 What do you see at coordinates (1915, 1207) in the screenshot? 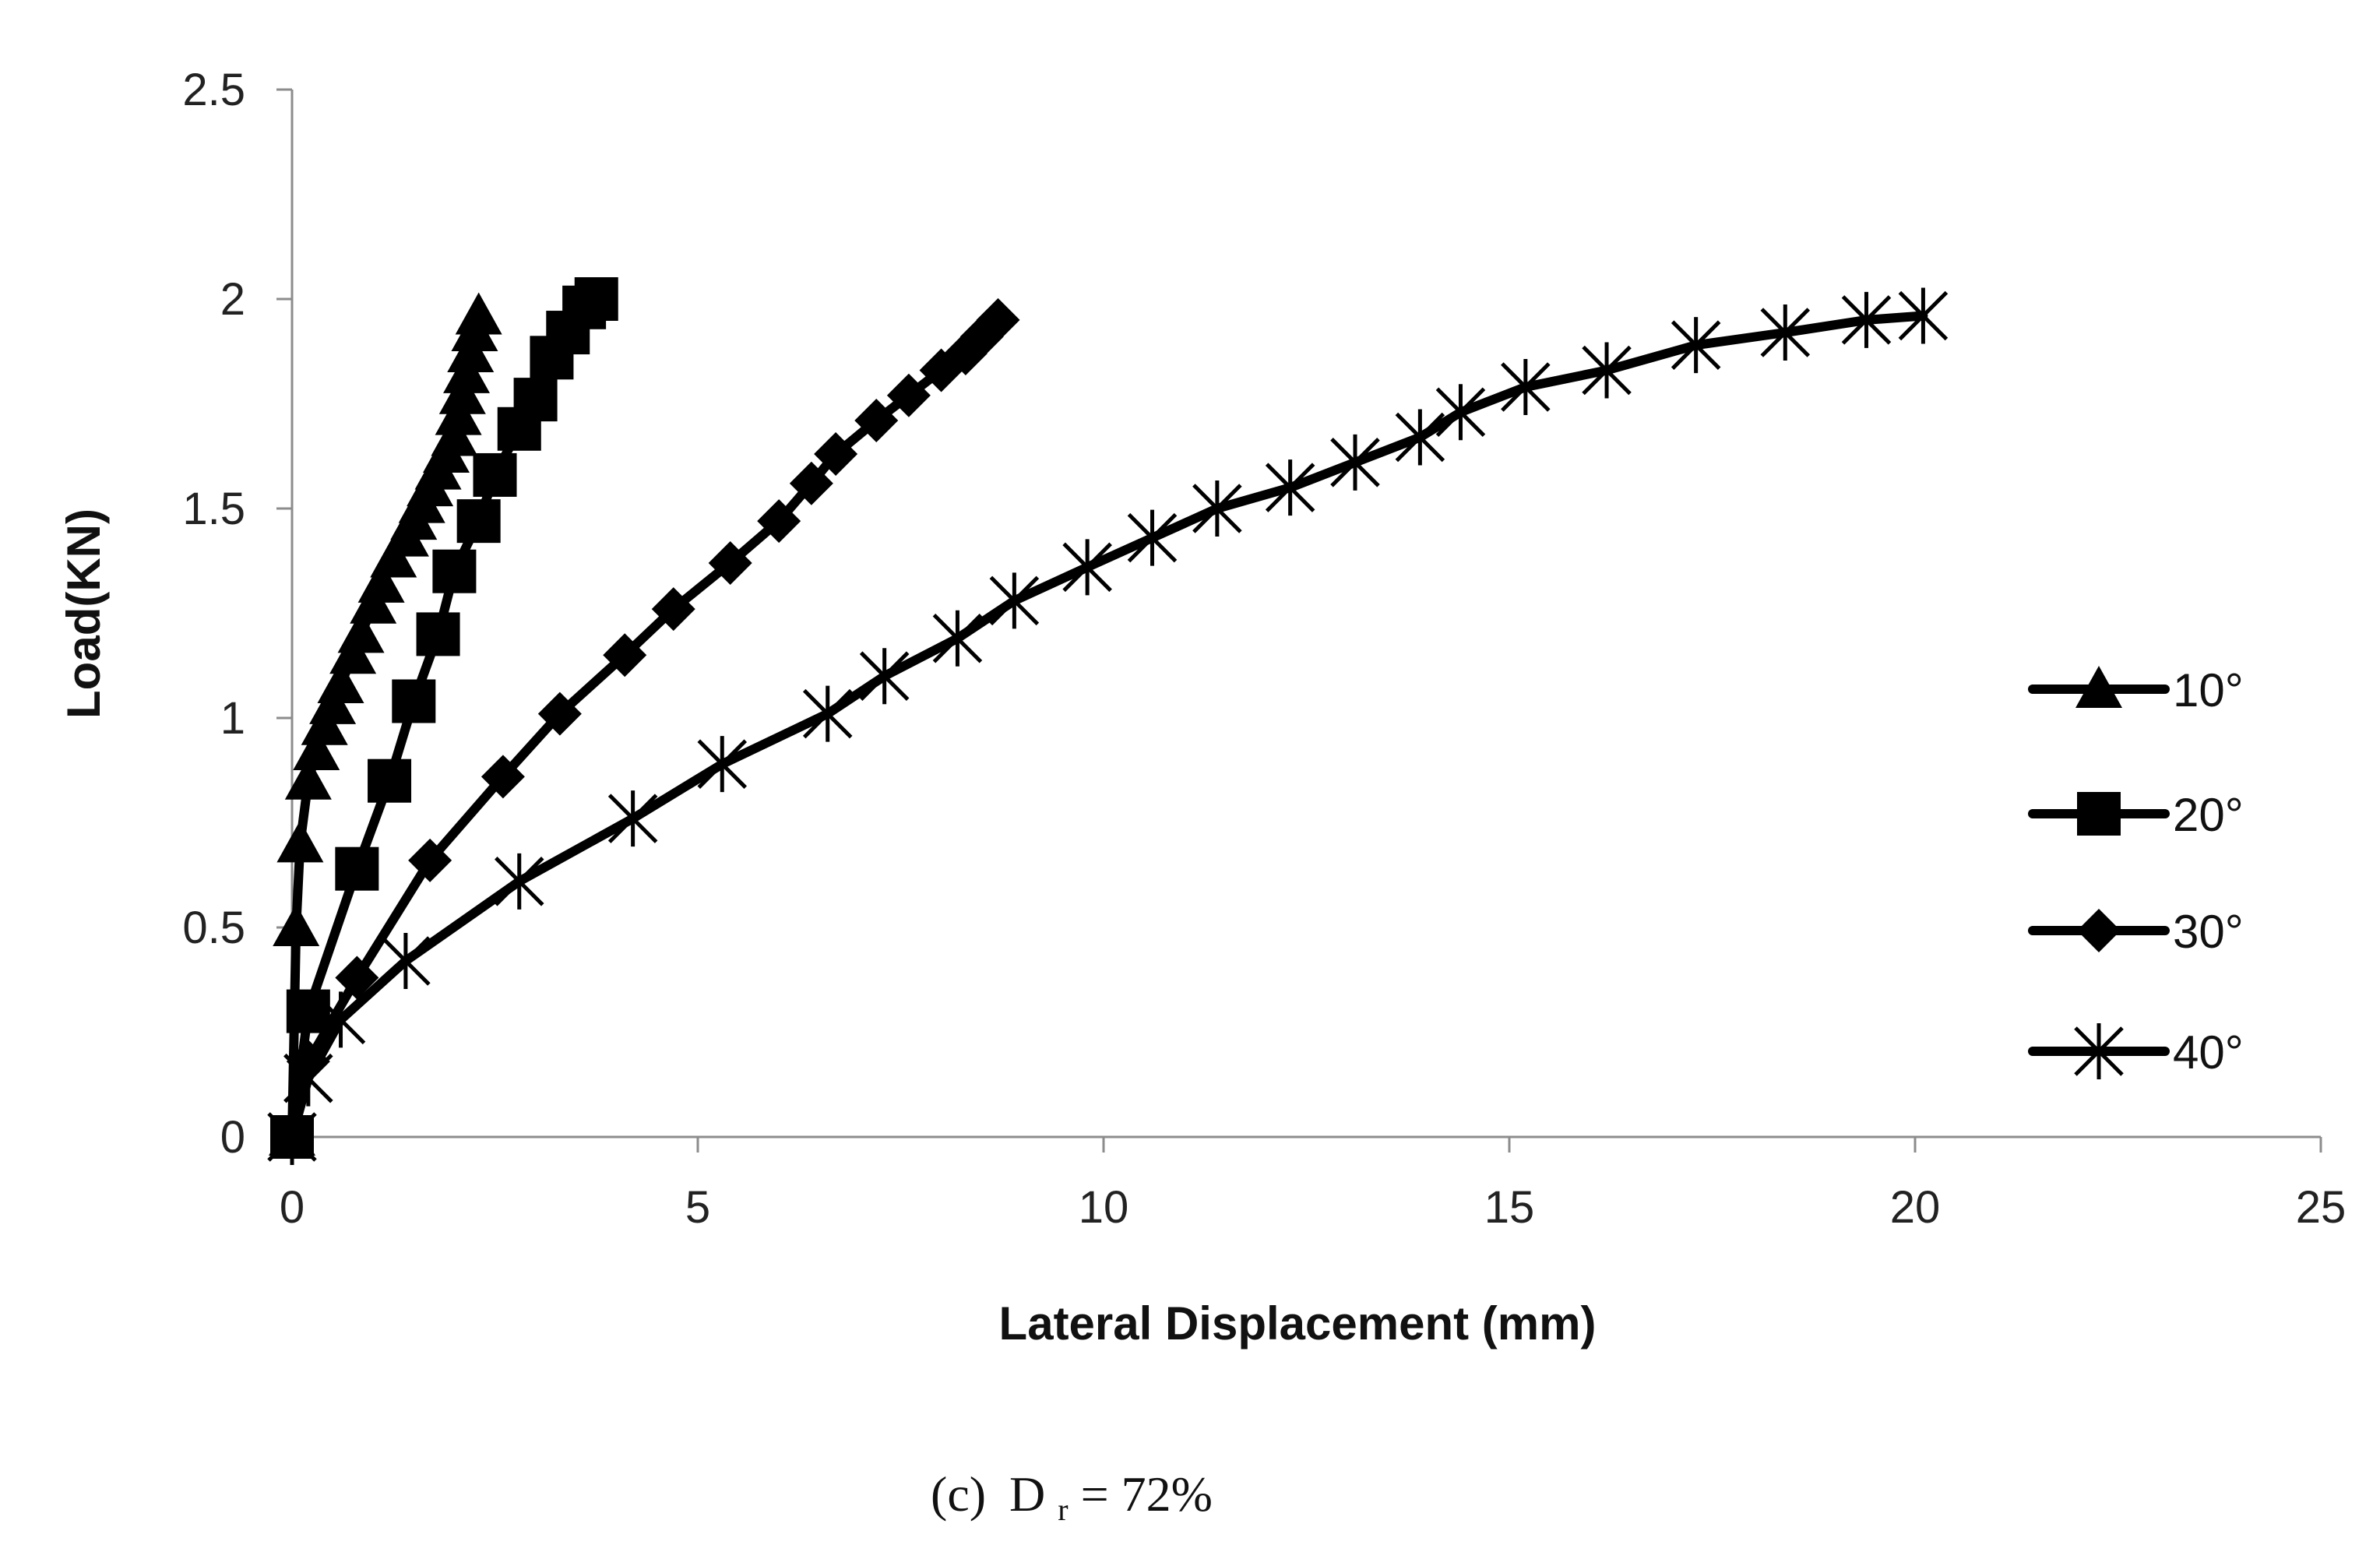
I see `x-tick-label: 20` at bounding box center [1915, 1207].